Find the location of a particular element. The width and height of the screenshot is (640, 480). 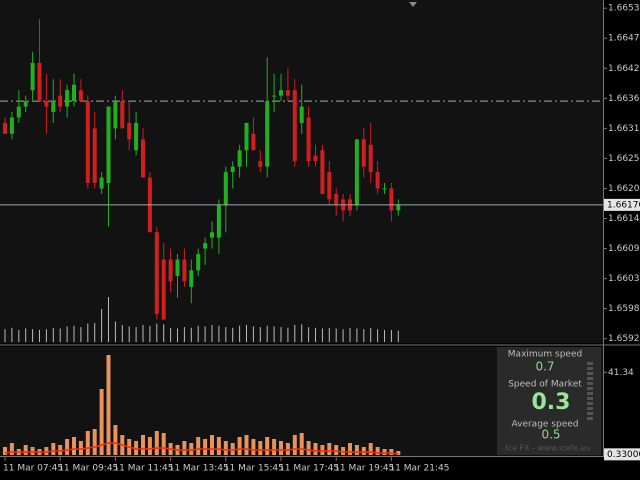

current-value-label: 0.33000 is located at coordinates (623, 455).